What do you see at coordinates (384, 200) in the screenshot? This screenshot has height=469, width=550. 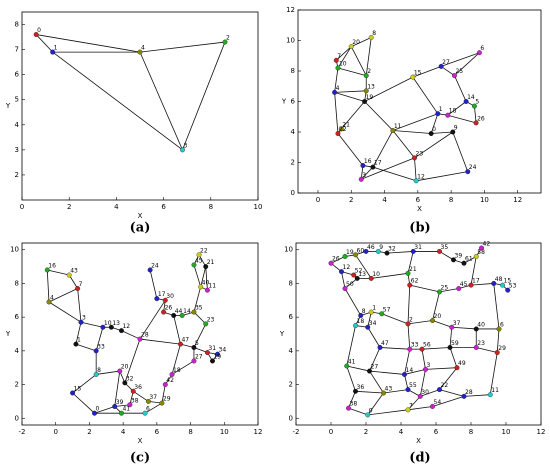 I see `x-tick-label: 4` at bounding box center [384, 200].